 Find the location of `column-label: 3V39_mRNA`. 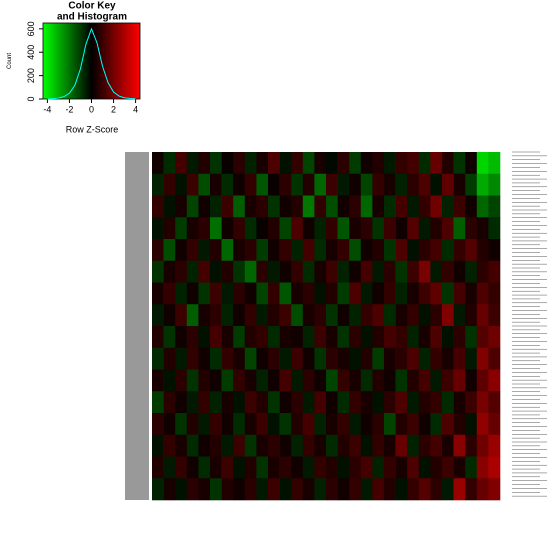

column-label: 3V39_mRNA is located at coordinates (157, 535).